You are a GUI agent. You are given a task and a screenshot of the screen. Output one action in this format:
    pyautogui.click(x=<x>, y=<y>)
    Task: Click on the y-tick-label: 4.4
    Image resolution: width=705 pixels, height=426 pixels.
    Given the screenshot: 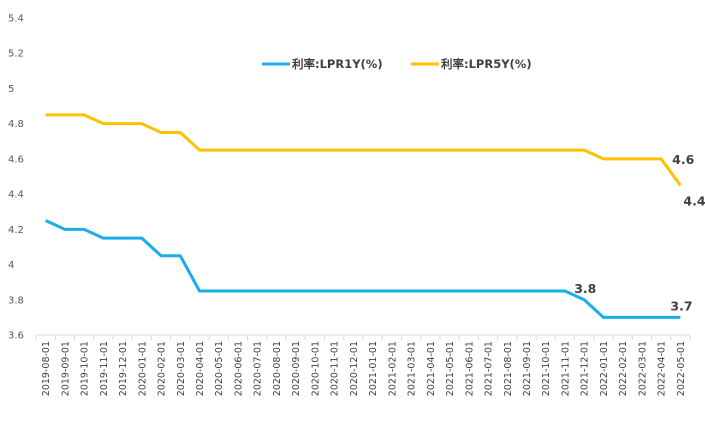 What is the action you would take?
    pyautogui.click(x=16, y=195)
    